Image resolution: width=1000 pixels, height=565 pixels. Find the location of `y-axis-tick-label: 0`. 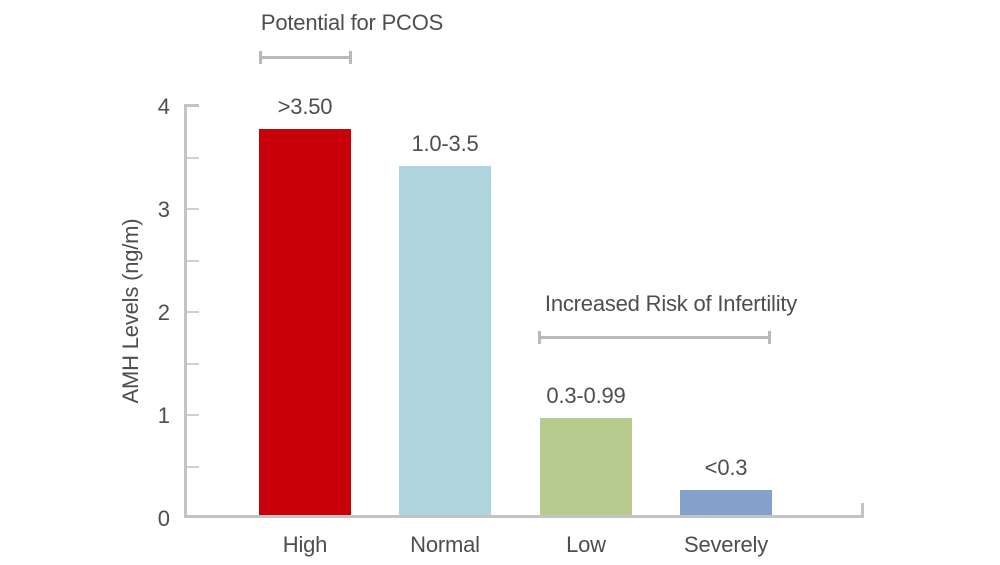

y-axis-tick-label: 0 is located at coordinates (163, 518).